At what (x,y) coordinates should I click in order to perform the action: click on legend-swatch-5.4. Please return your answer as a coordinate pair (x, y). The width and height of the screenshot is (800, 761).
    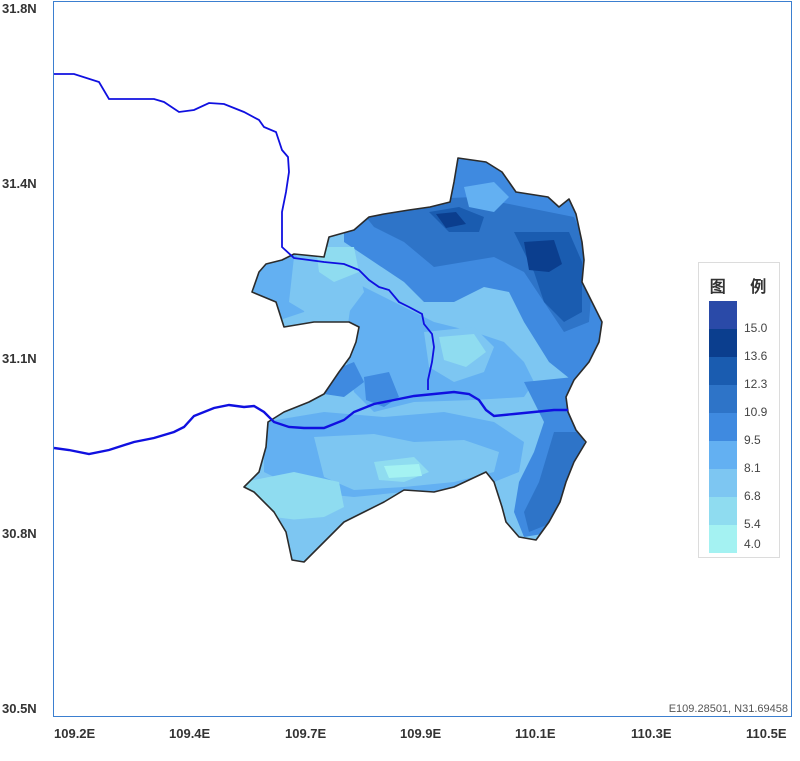
    Looking at the image, I should click on (723, 511).